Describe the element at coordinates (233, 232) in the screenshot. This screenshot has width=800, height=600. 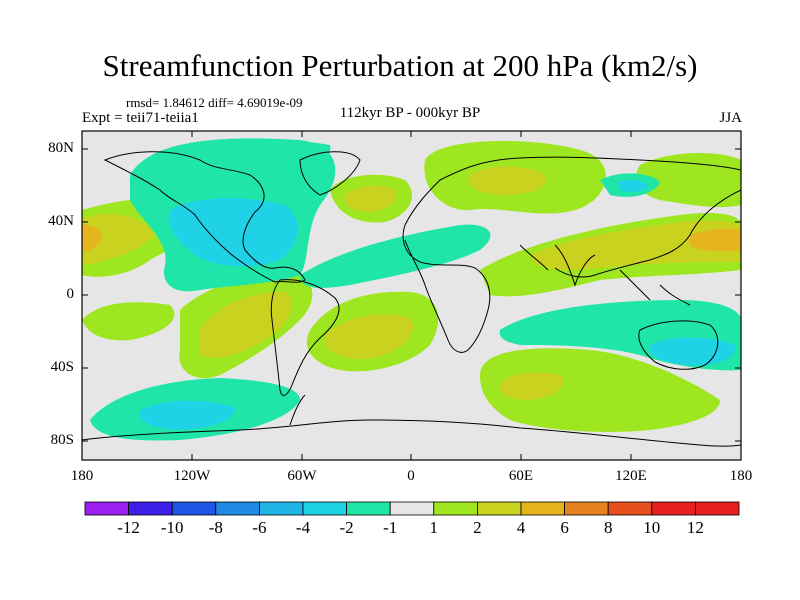
I see `contour-blue-north-america` at that location.